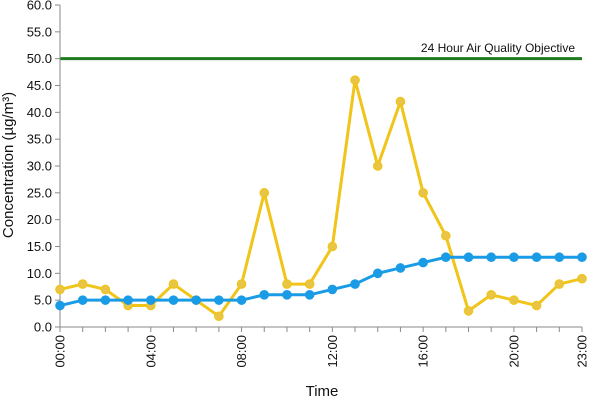 The height and width of the screenshot is (400, 600). What do you see at coordinates (43, 300) in the screenshot?
I see `y-tick-label: 5.0` at bounding box center [43, 300].